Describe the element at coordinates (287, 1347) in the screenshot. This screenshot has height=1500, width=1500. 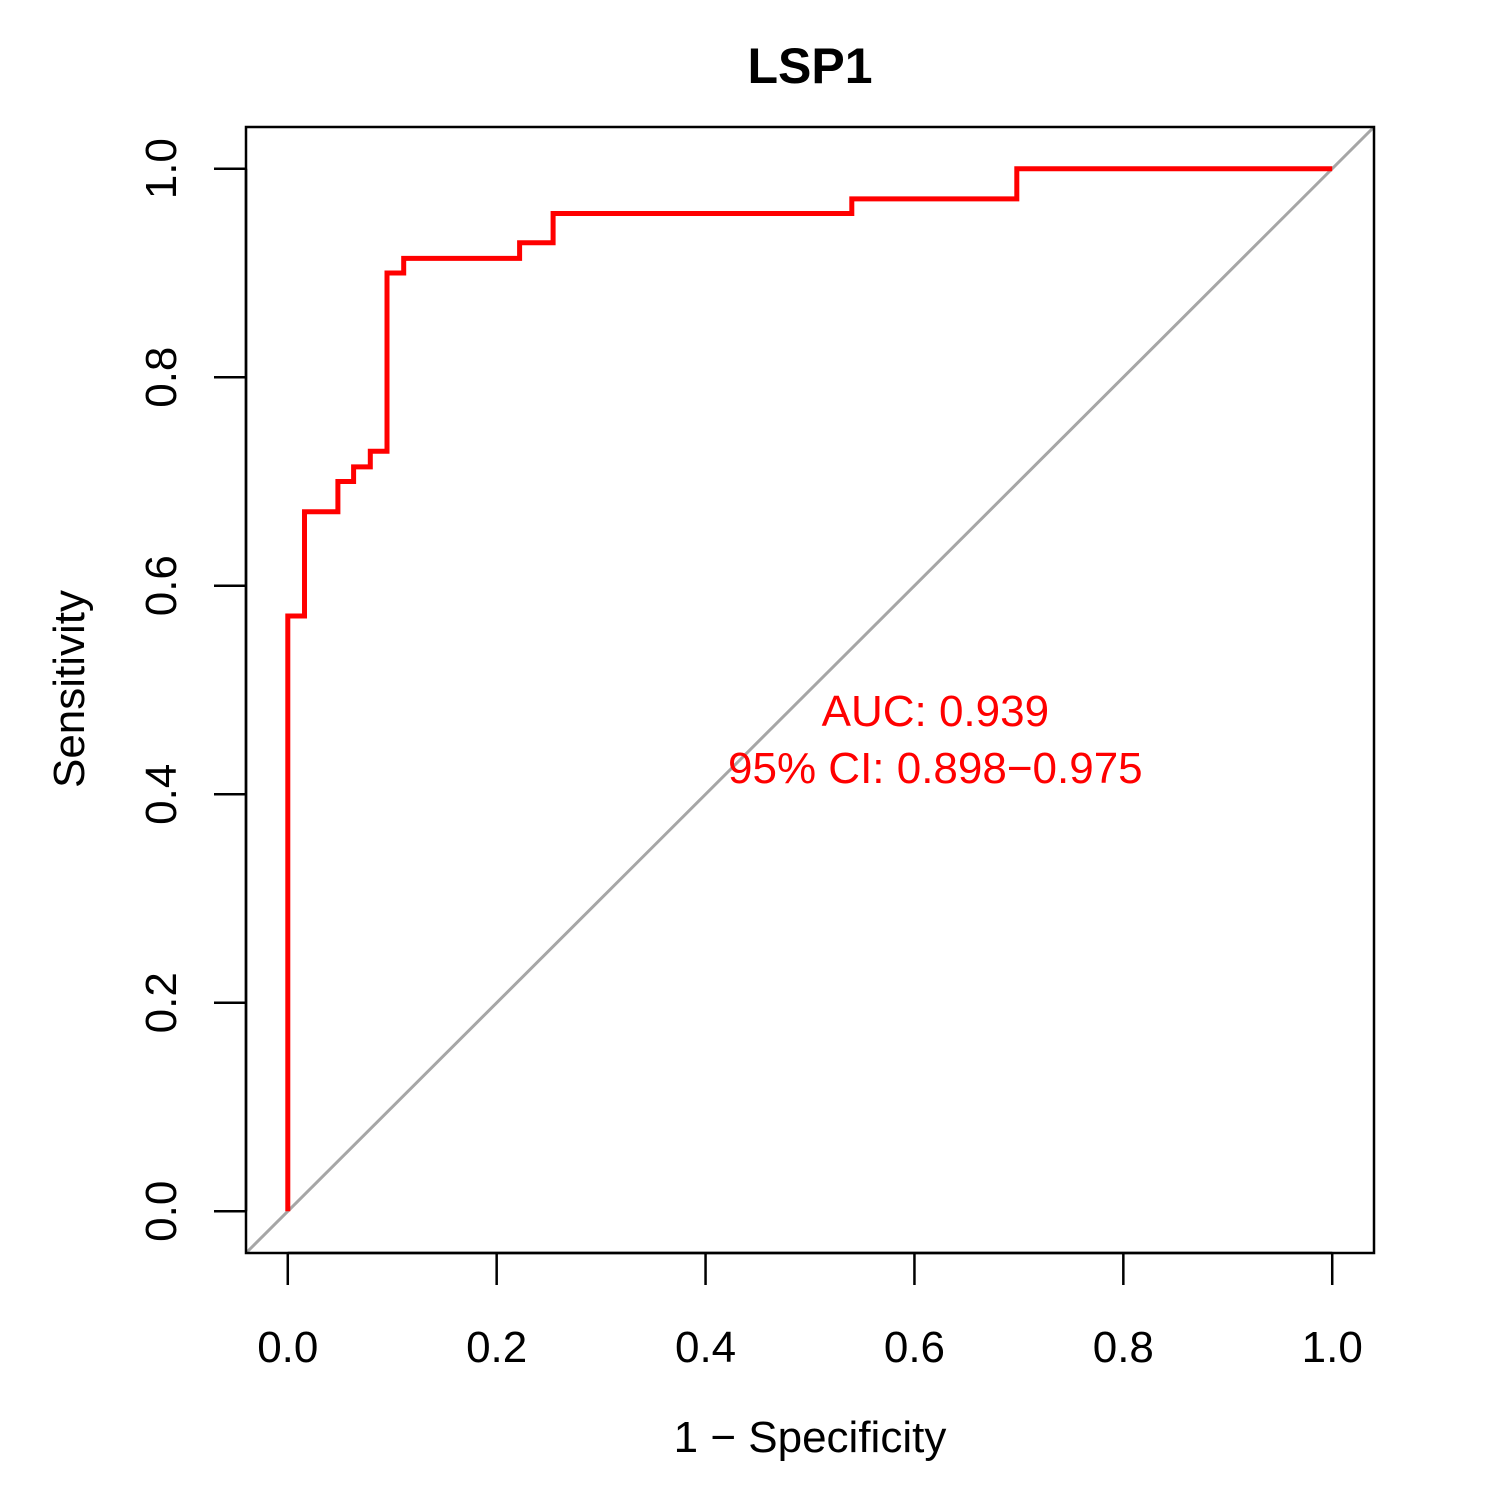
I see `x-tick-label: 0.0` at that location.